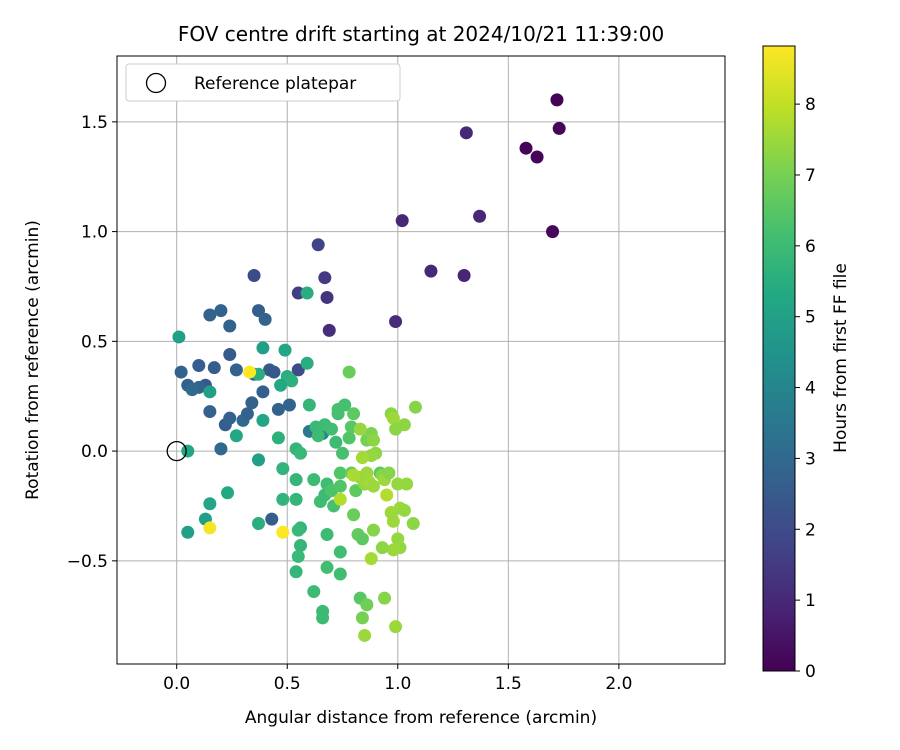  Describe the element at coordinates (810, 105) in the screenshot. I see `colorbar-tick-label: 8` at that location.